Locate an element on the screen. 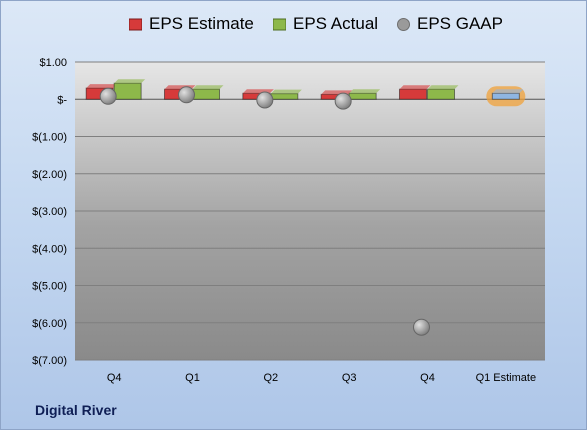 The height and width of the screenshot is (430, 587). eps-estimate-forecast-bar is located at coordinates (505, 96).